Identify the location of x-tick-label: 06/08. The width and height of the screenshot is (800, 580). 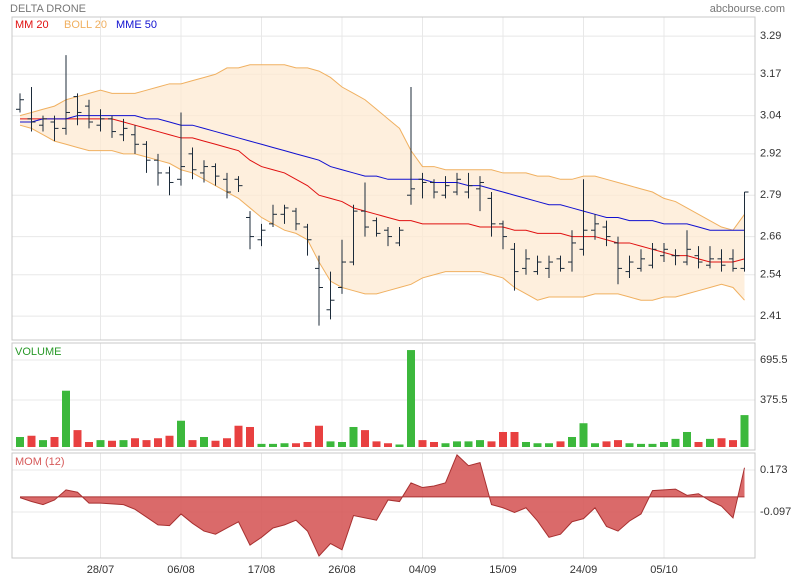
(181, 570).